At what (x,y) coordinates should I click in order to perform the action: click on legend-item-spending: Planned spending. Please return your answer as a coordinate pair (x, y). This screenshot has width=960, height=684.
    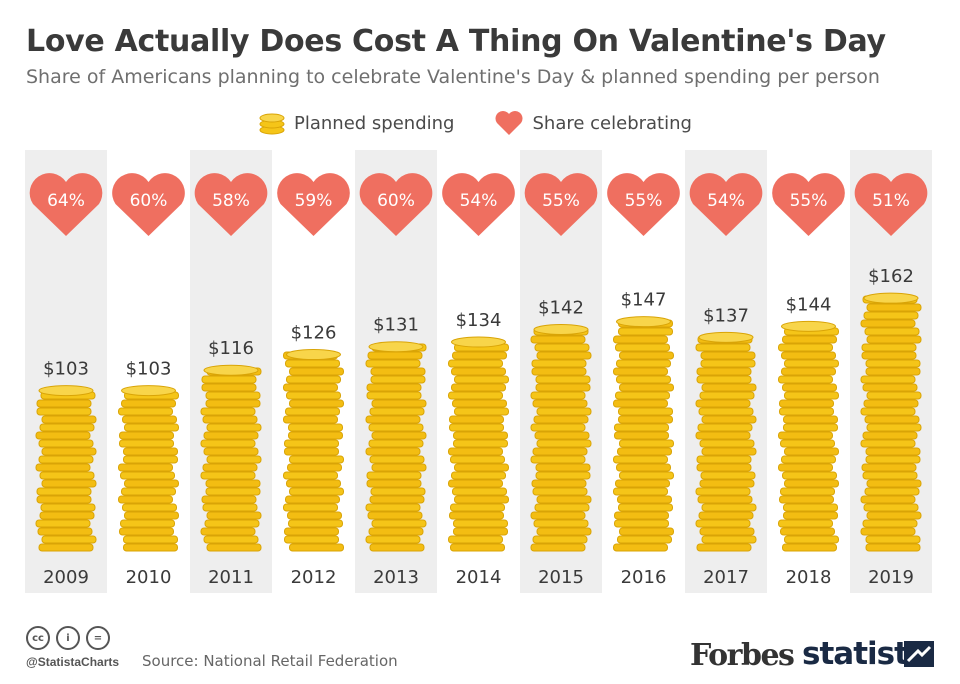
    Looking at the image, I should click on (356, 123).